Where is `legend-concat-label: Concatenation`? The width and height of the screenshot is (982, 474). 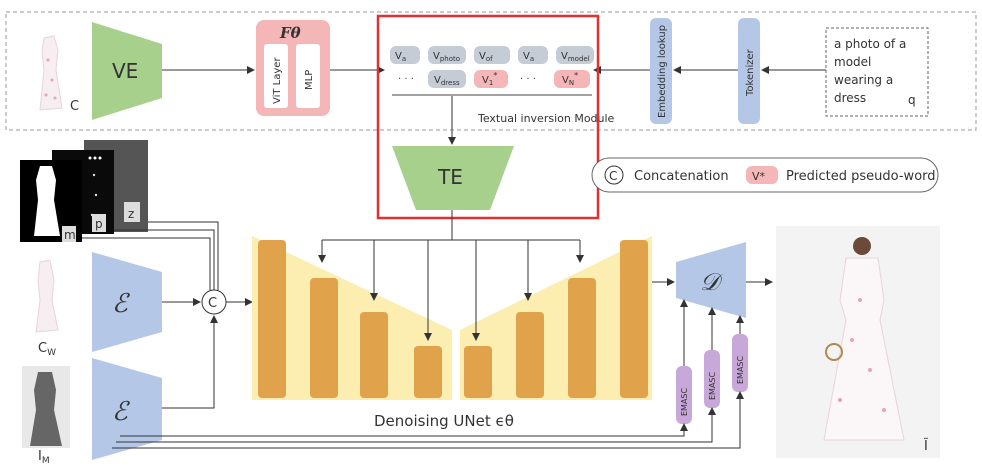 legend-concat-label: Concatenation is located at coordinates (681, 176).